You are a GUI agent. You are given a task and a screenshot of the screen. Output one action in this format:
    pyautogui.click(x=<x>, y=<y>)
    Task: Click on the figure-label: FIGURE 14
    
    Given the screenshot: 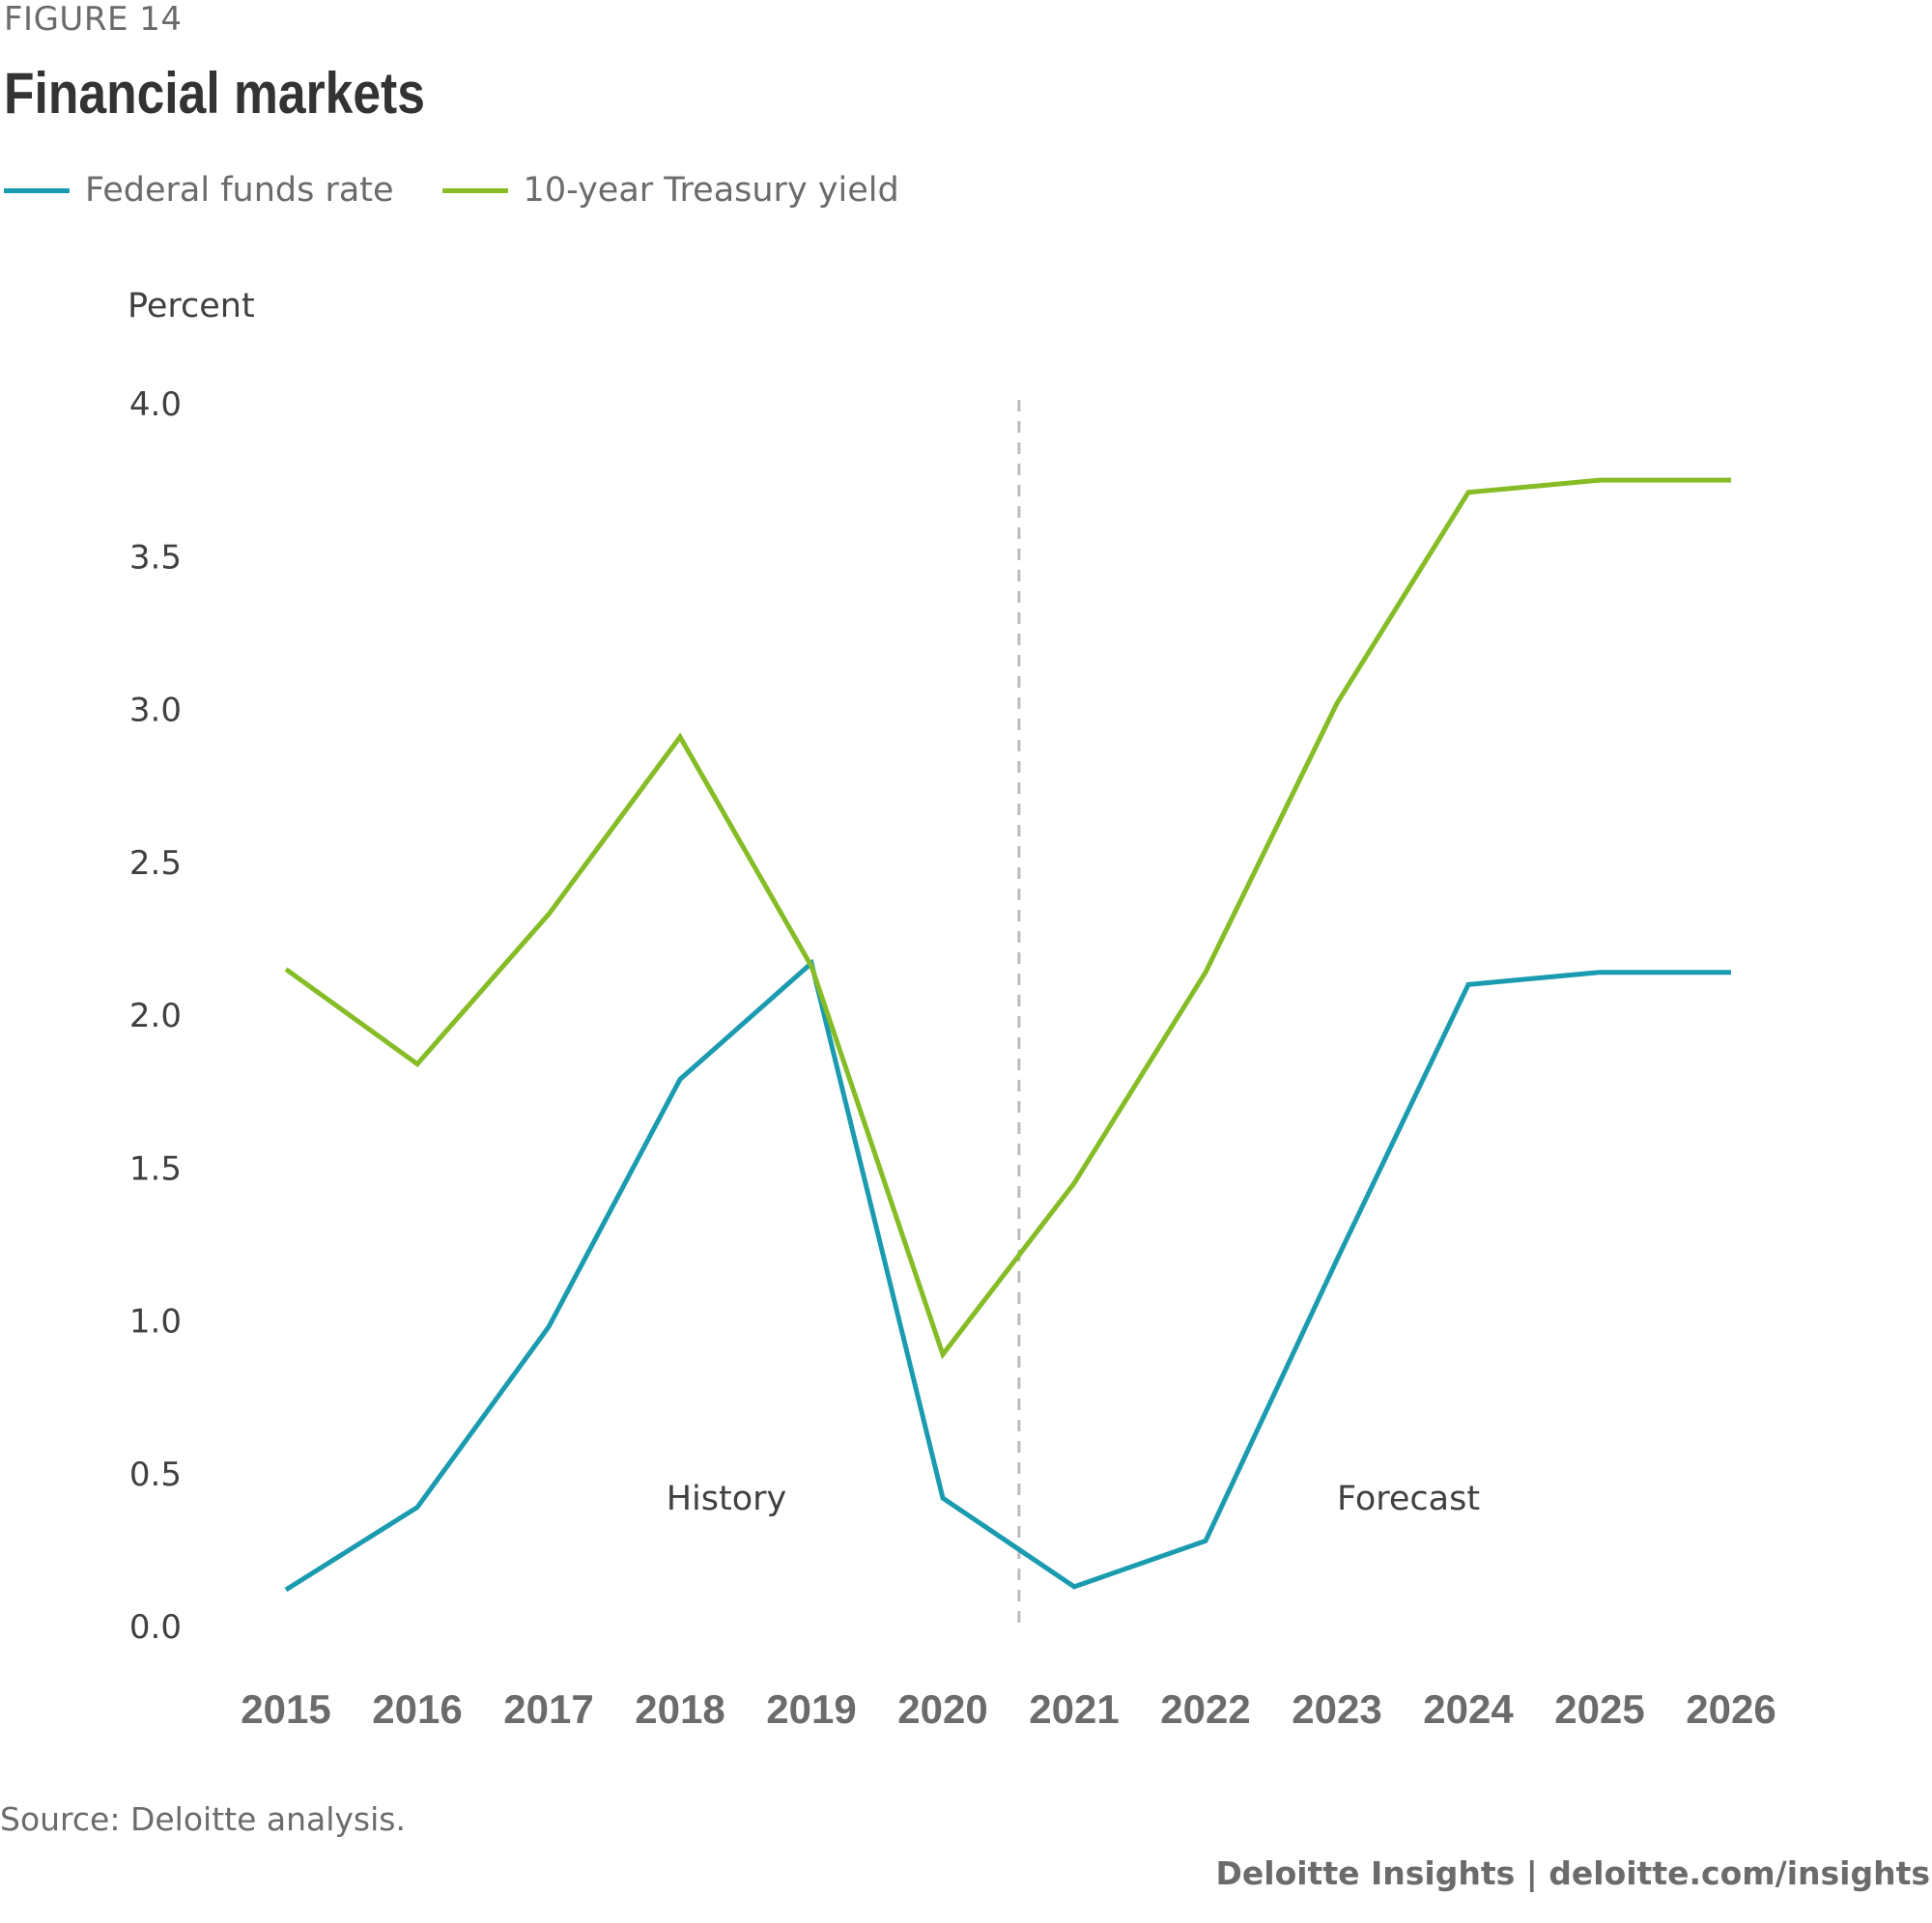 What is the action you would take?
    pyautogui.click(x=93, y=19)
    